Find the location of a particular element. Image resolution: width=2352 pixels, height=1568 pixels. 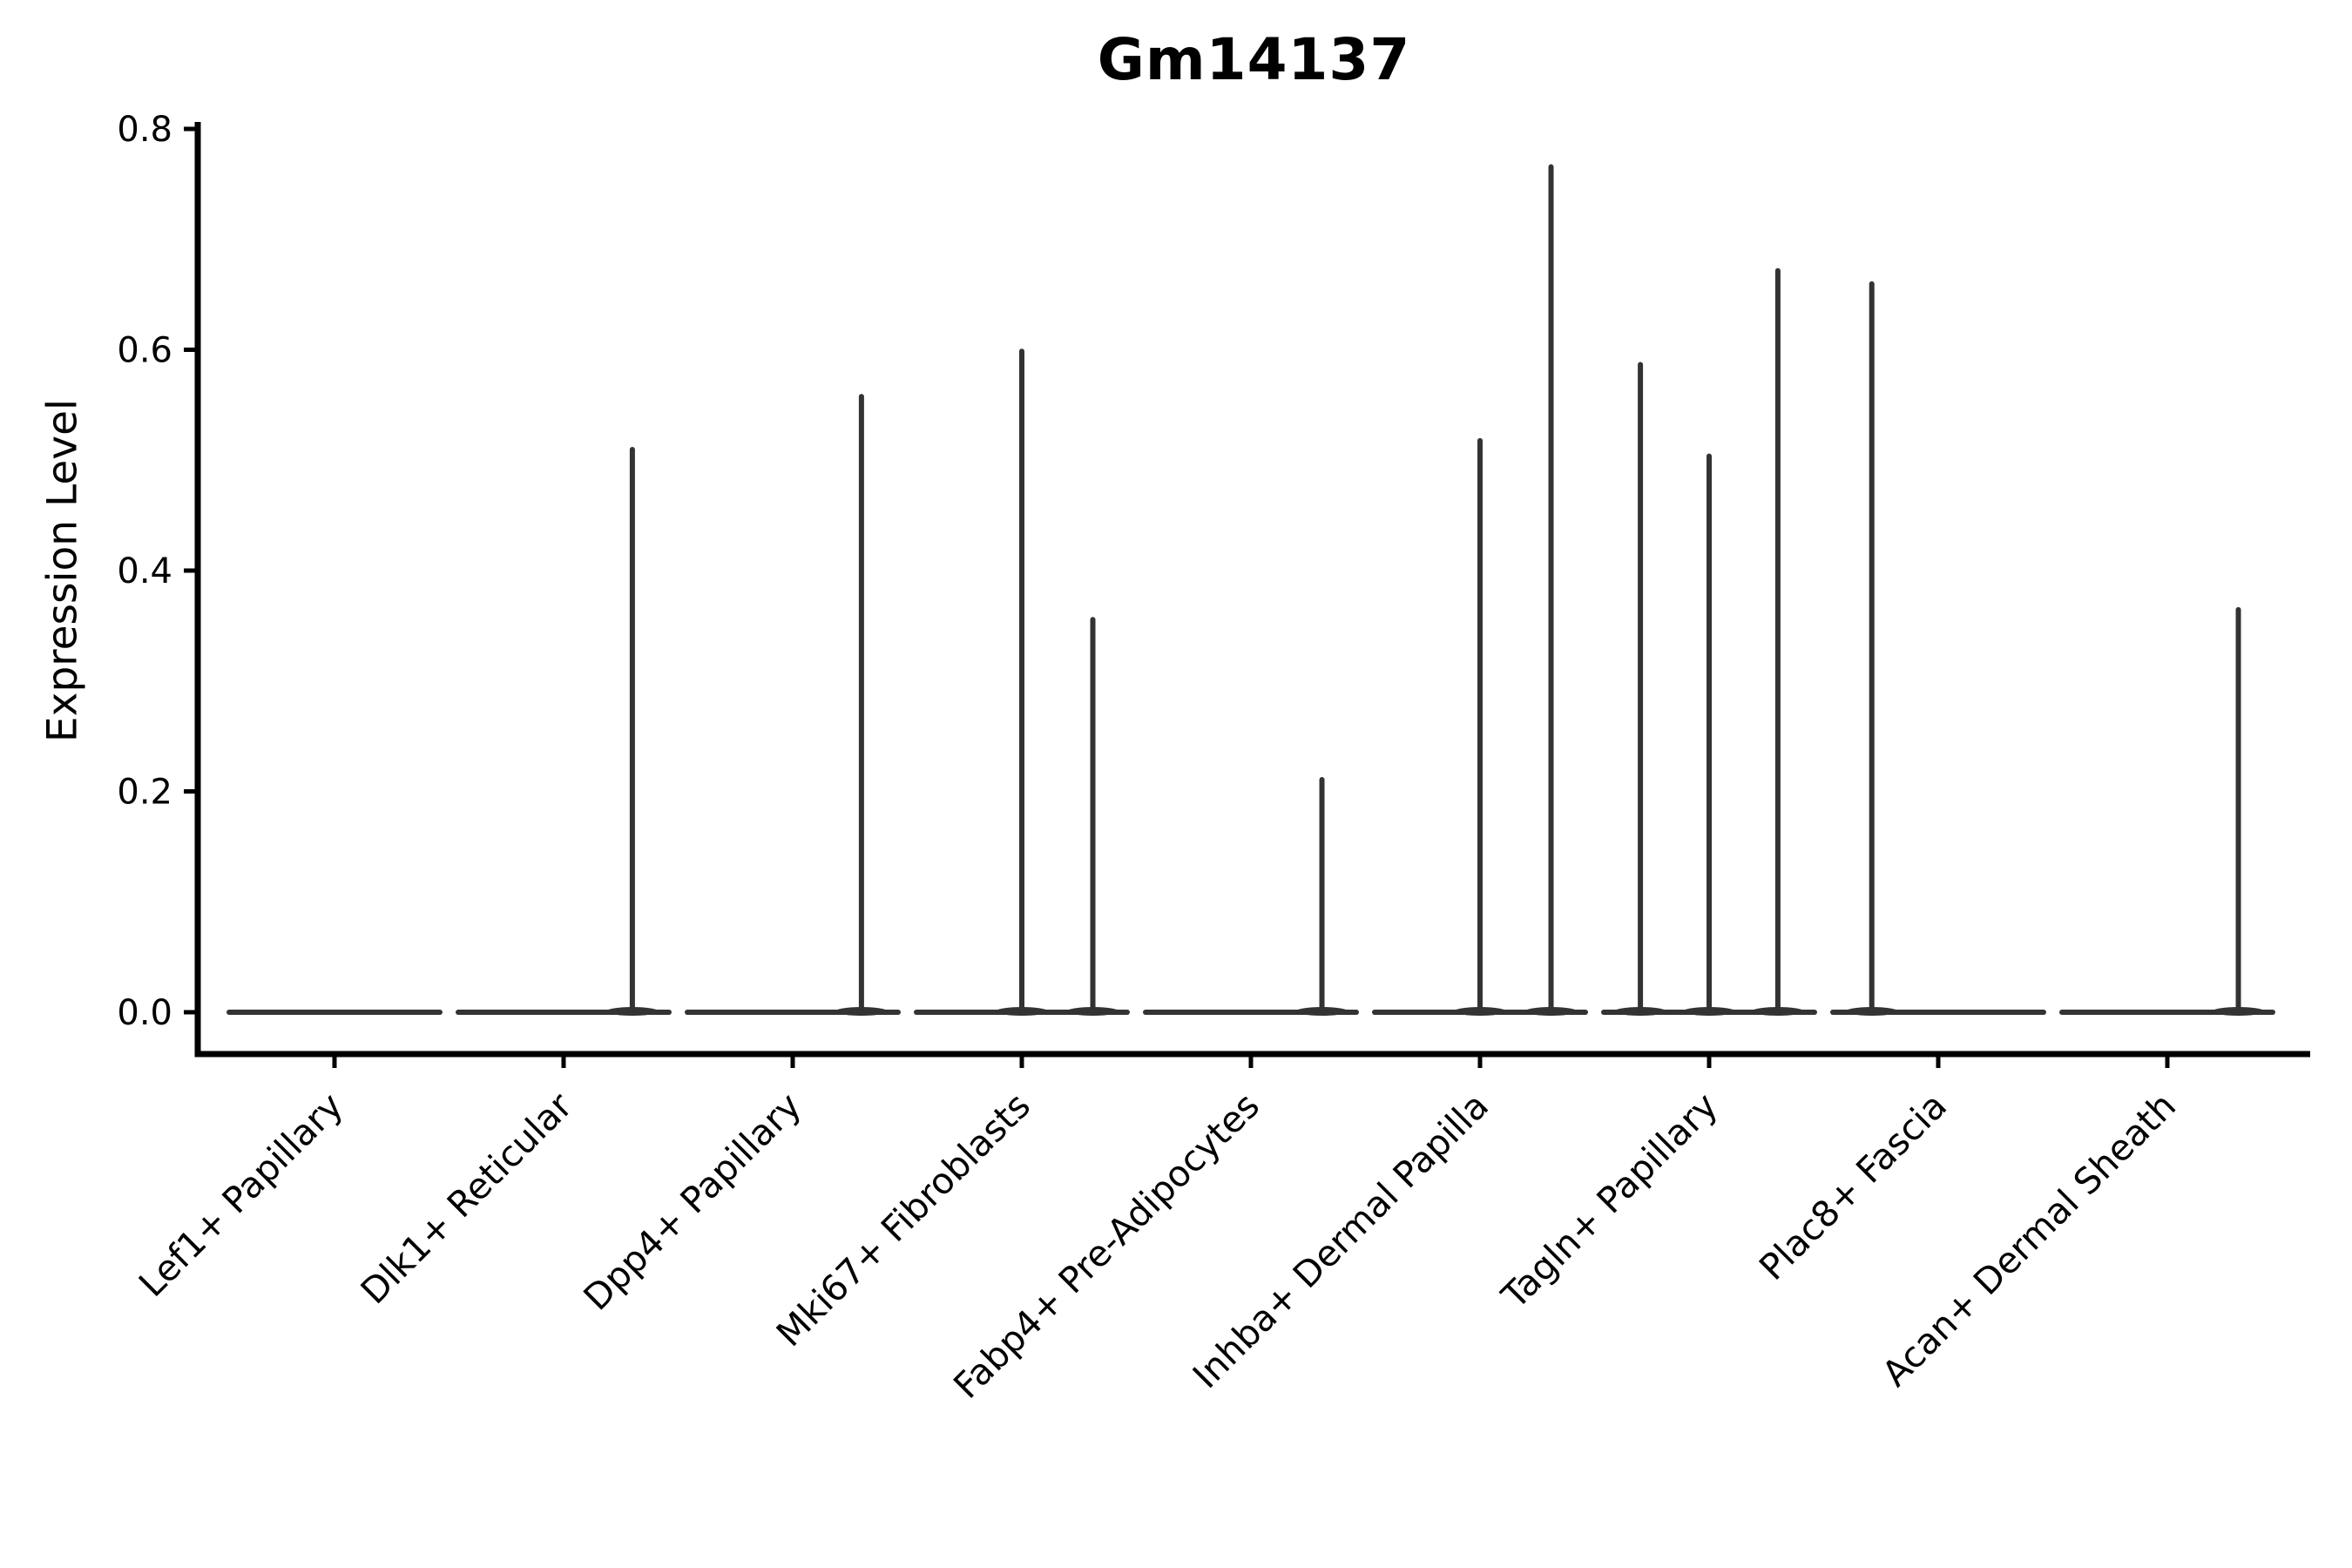

x-category-label: Tagln+ Papillary is located at coordinates (1609, 1201).